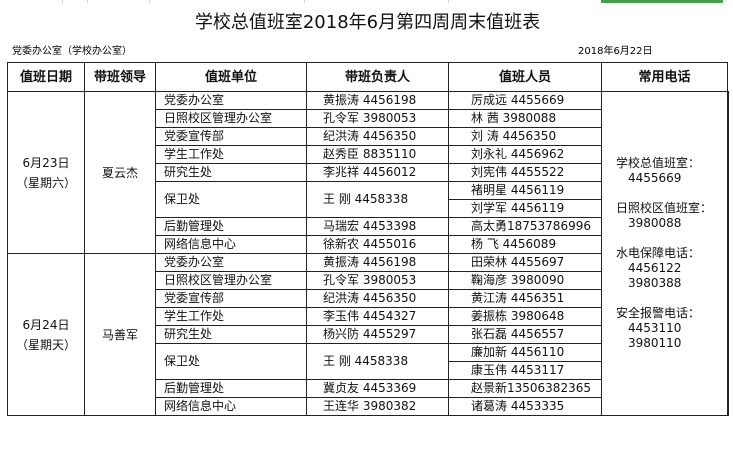 This screenshot has width=733, height=456. What do you see at coordinates (46, 172) in the screenshot?
I see `duty-date: 6月23日 （星期六）` at bounding box center [46, 172].